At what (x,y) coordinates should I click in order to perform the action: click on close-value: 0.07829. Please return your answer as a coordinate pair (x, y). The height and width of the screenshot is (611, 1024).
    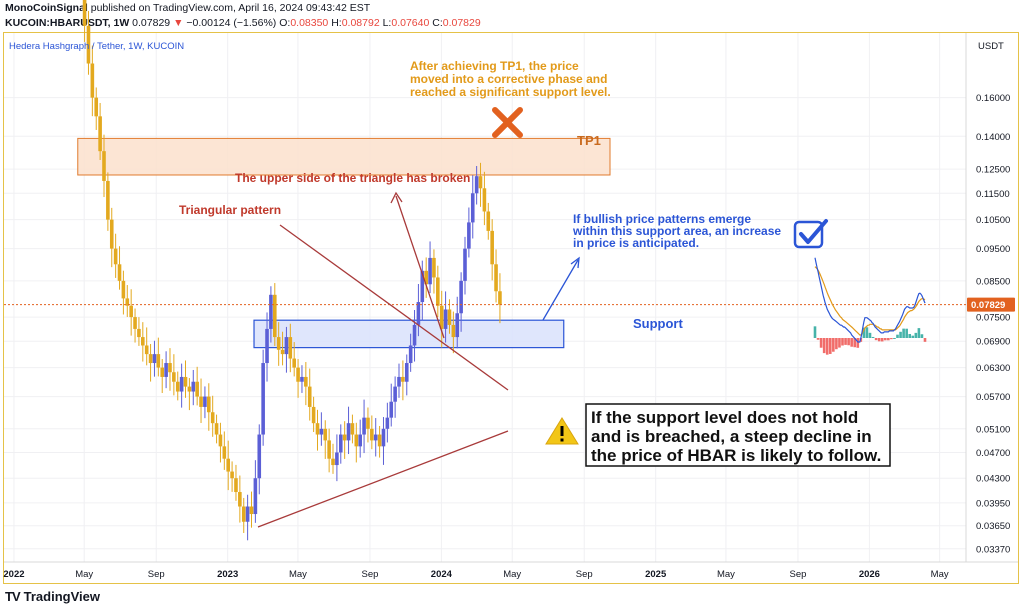
    Looking at the image, I should click on (461, 23).